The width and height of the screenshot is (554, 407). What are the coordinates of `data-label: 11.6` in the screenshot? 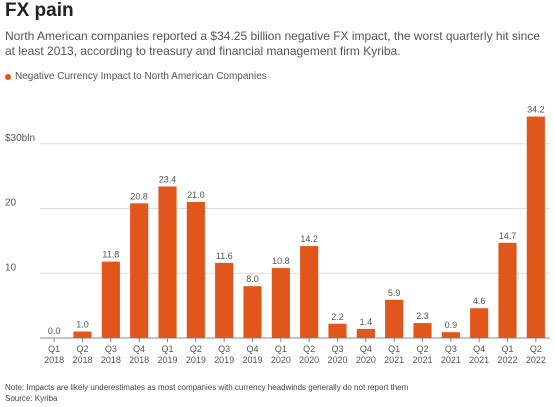 It's located at (224, 256).